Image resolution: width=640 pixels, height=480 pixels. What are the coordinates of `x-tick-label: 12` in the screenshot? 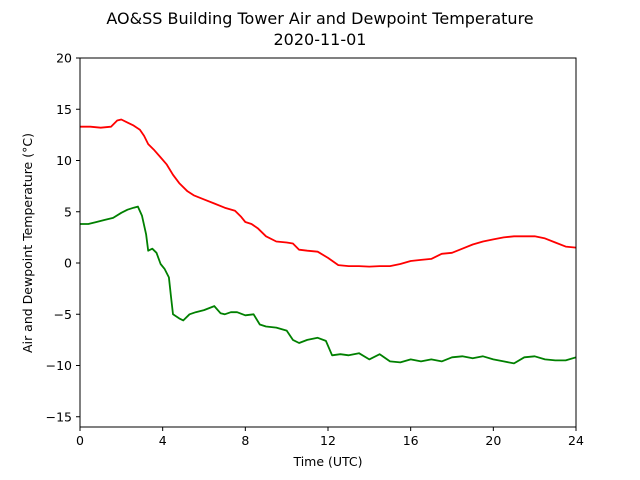 It's located at (328, 440).